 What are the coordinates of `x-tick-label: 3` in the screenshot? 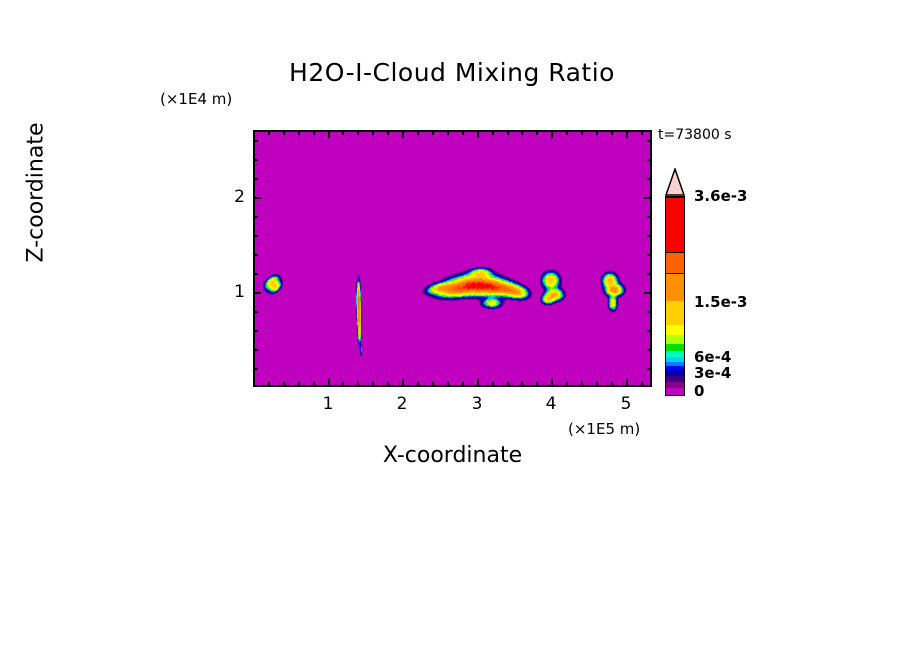 It's located at (477, 404).